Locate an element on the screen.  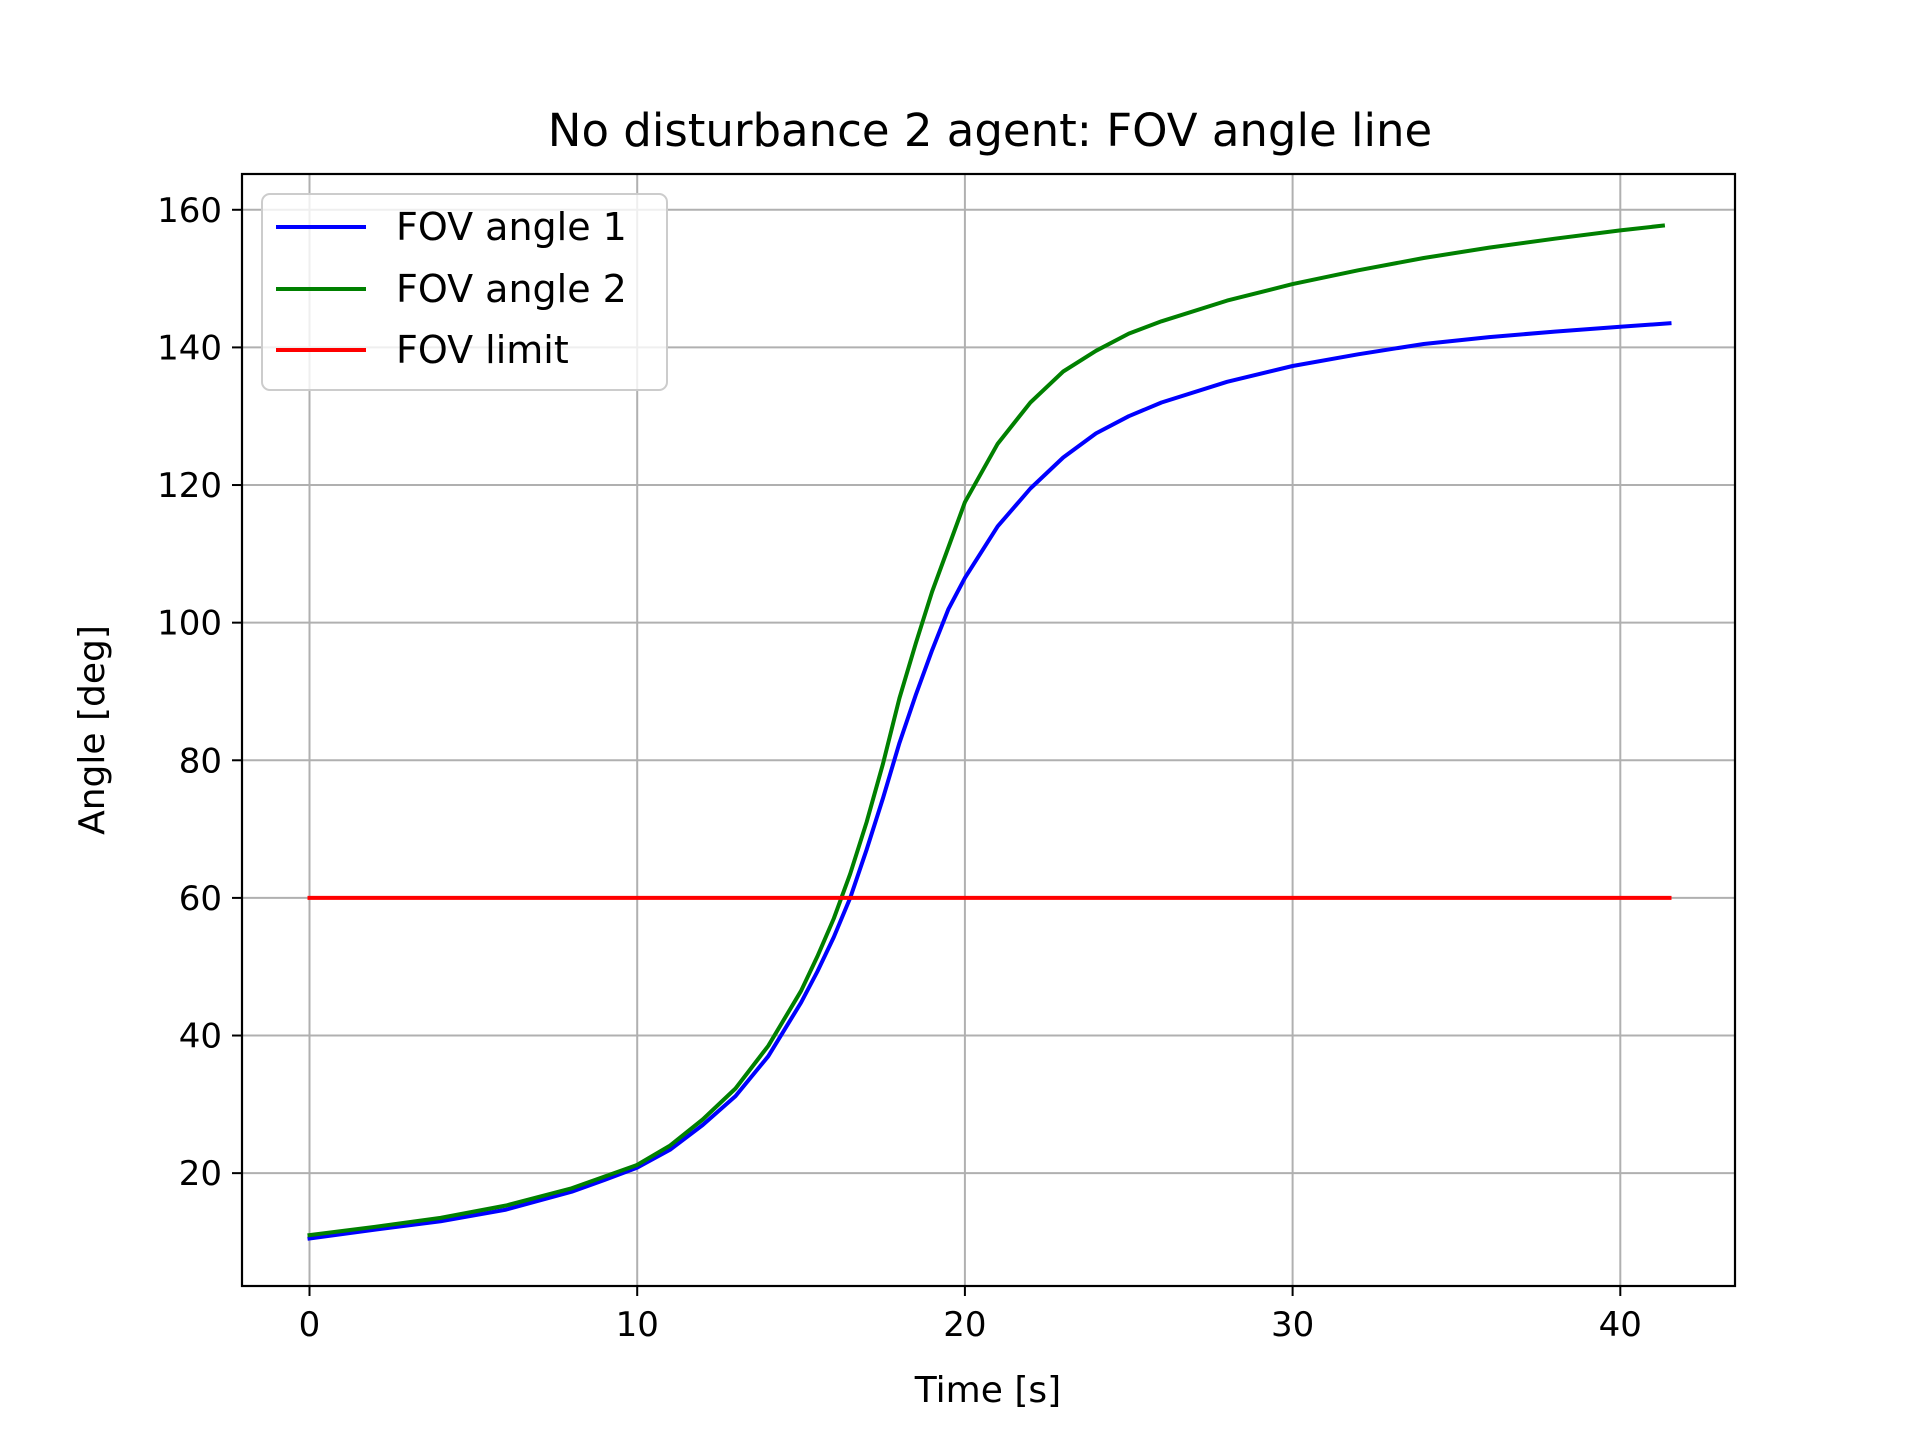
x-axis-label: Time [s] is located at coordinates (987, 1390).